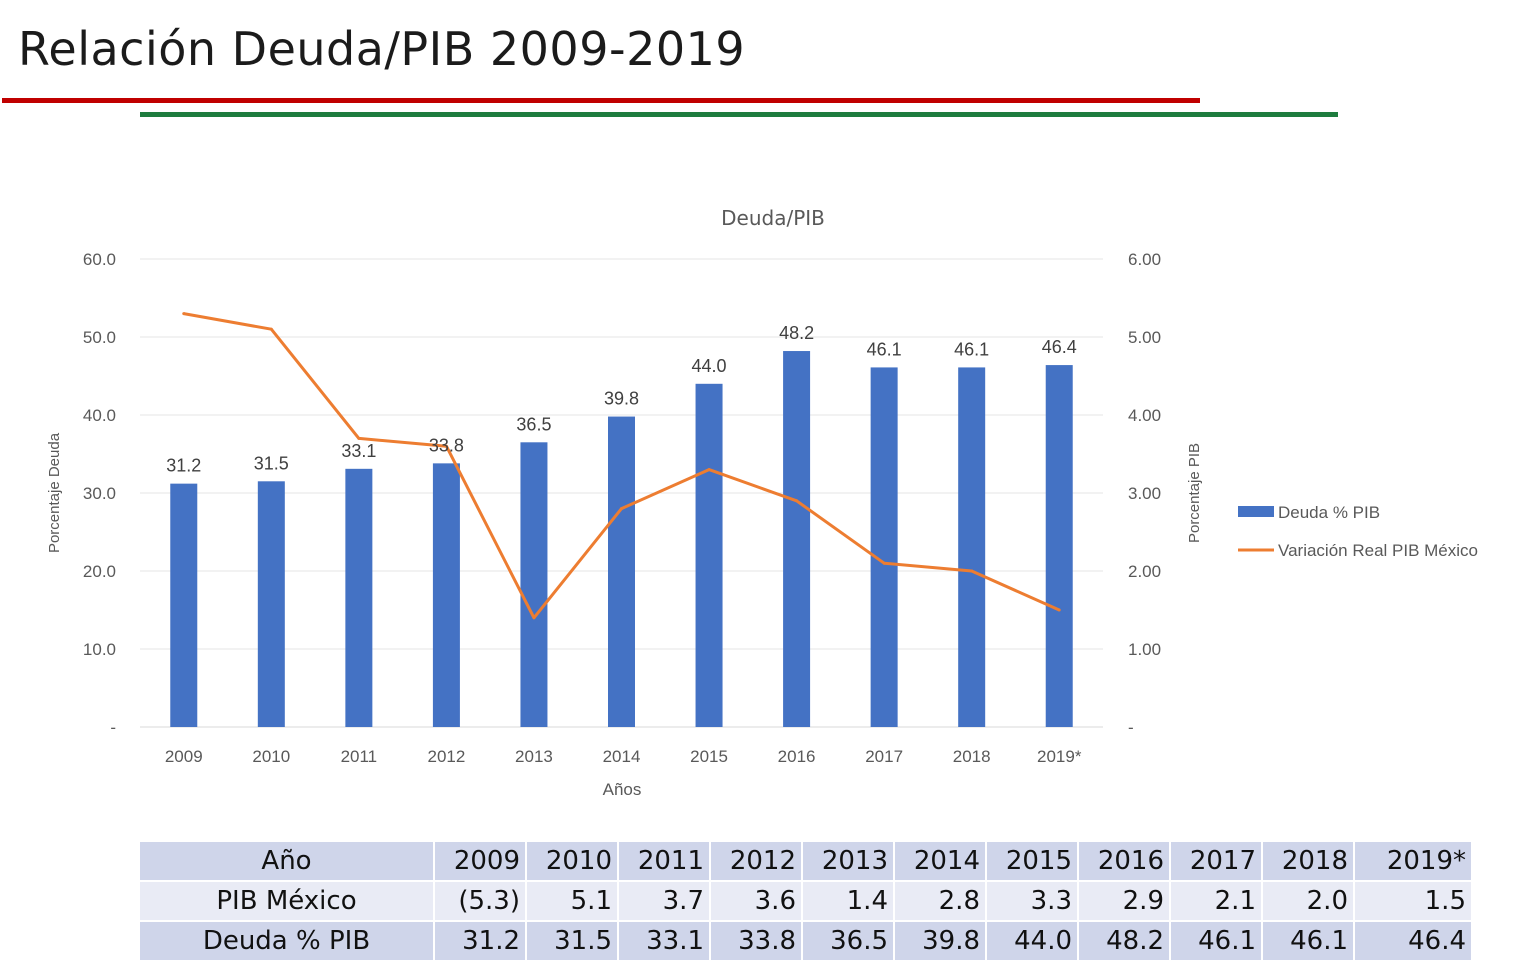 Image resolution: width=1518 pixels, height=962 pixels. What do you see at coordinates (622, 789) in the screenshot?
I see `x-axis-title: Años` at bounding box center [622, 789].